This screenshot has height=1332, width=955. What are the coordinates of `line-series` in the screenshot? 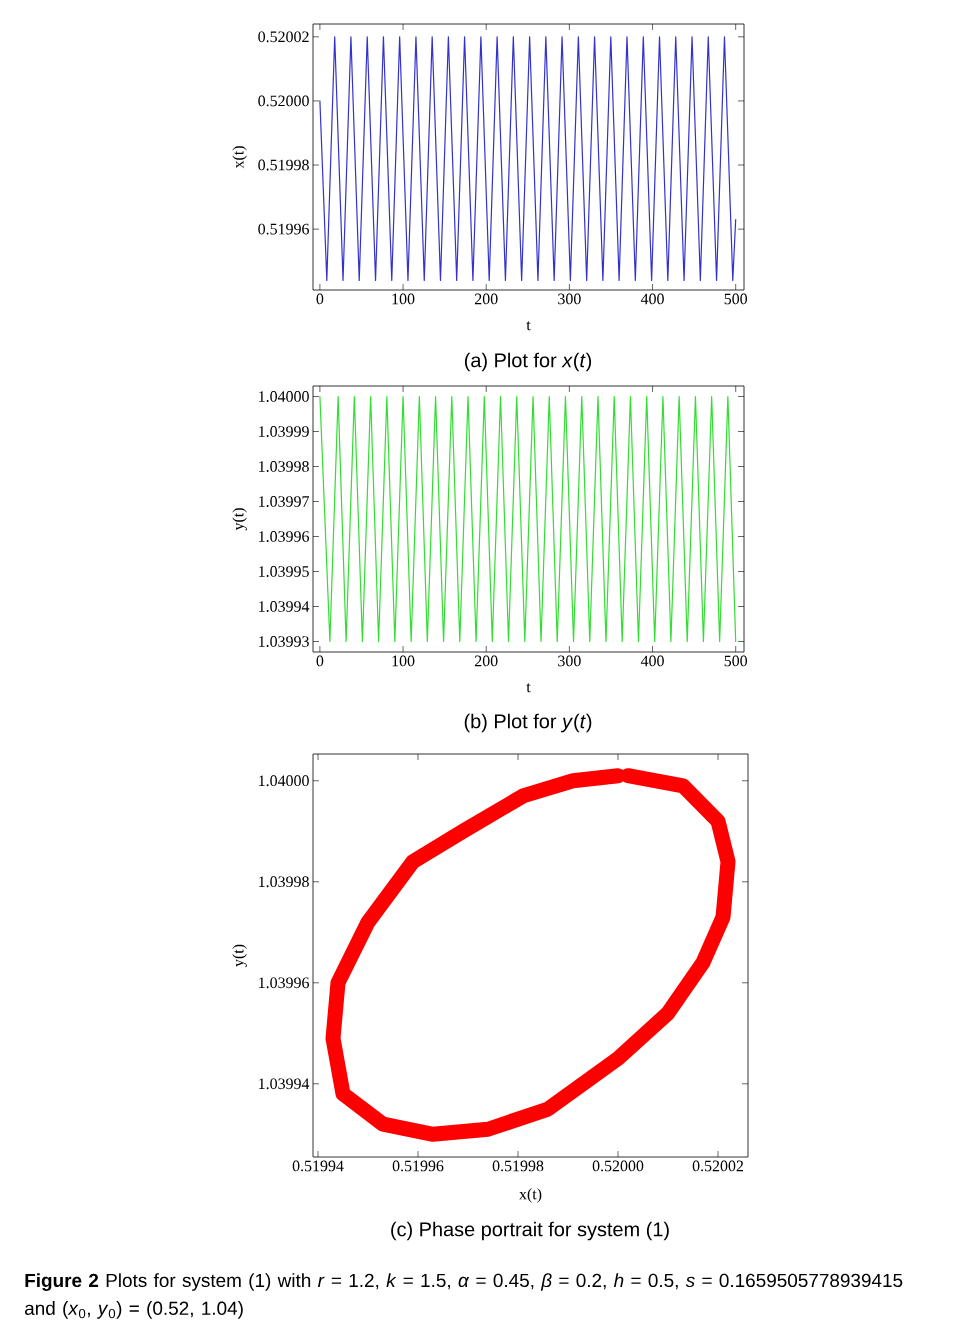 It's located at (528, 158).